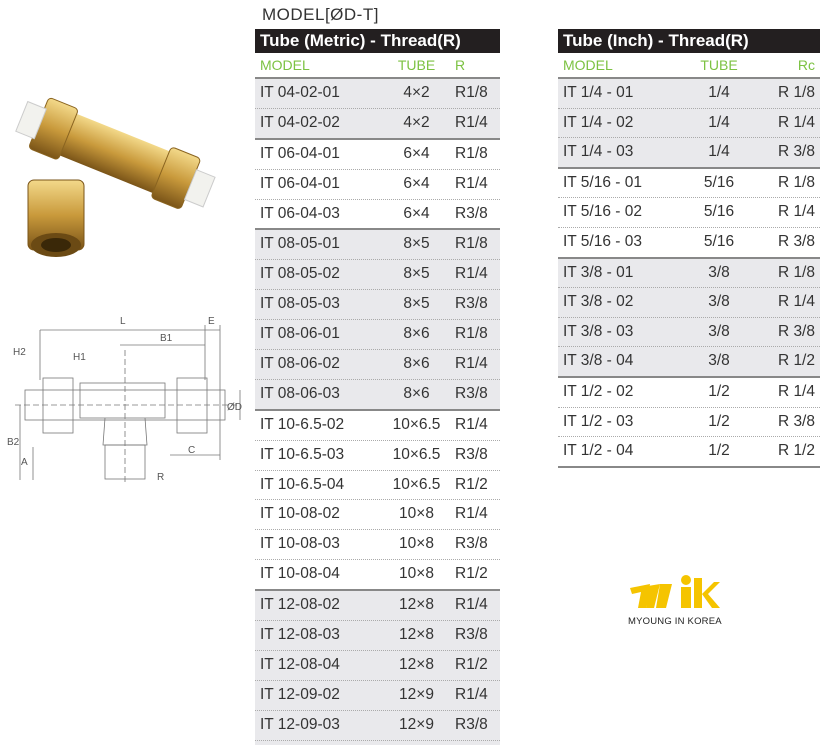  I want to click on table-row: IT 06-04-01 6×4 R1/8, so click(377, 155).